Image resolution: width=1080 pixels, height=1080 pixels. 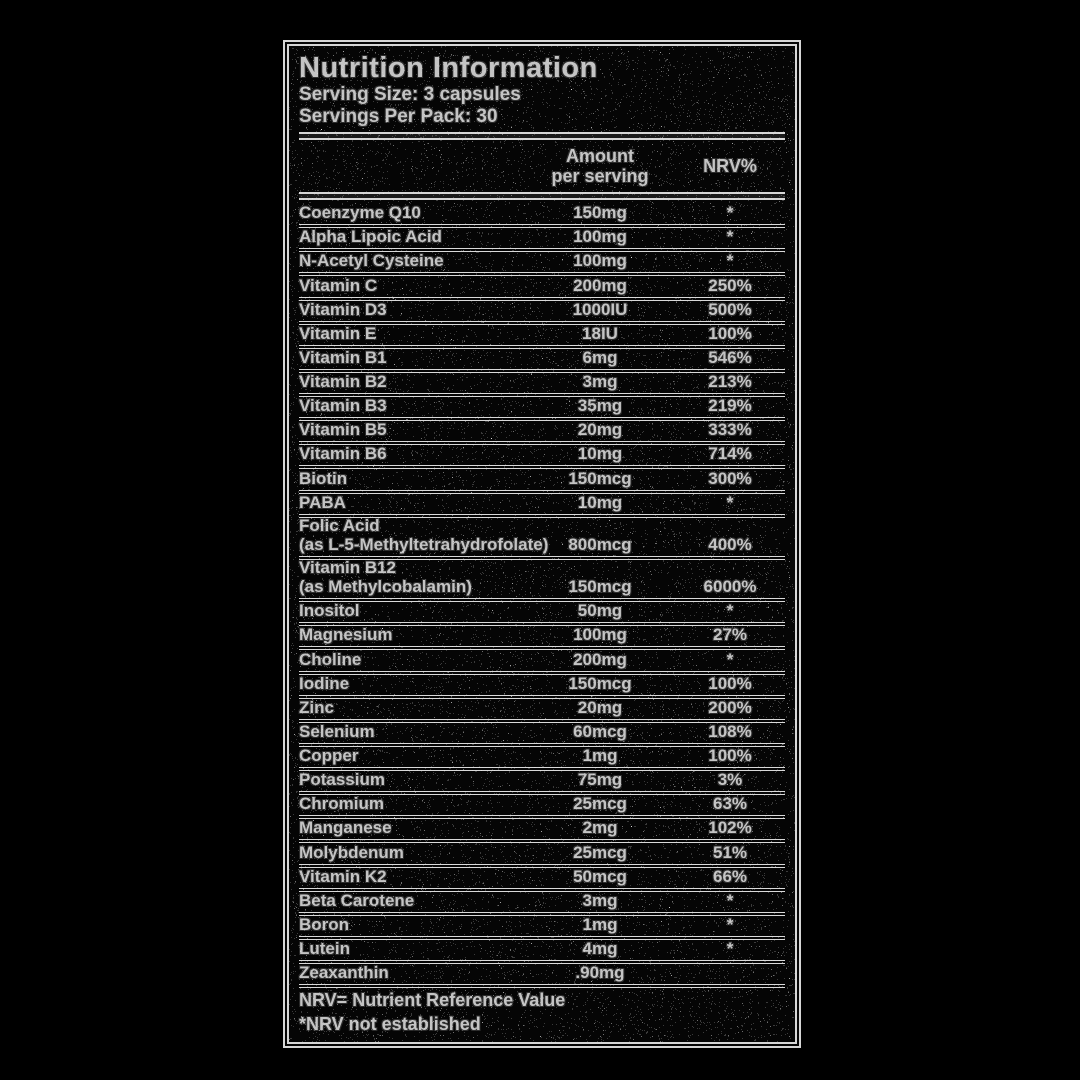 I want to click on ingredient-nrv: 300%, so click(x=730, y=478).